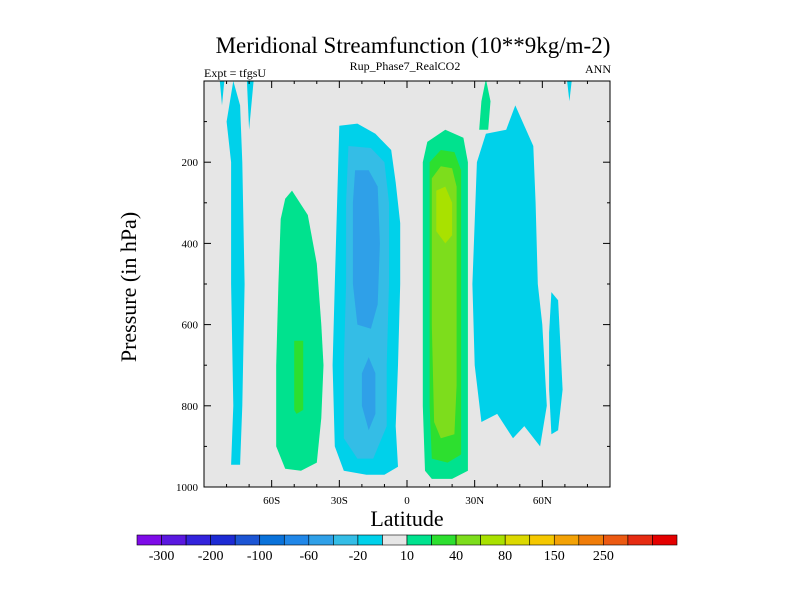 The image size is (800, 600). Describe the element at coordinates (413, 45) in the screenshot. I see `chart-title: Meridional Streamfunction (10**9kg/m-2)` at that location.